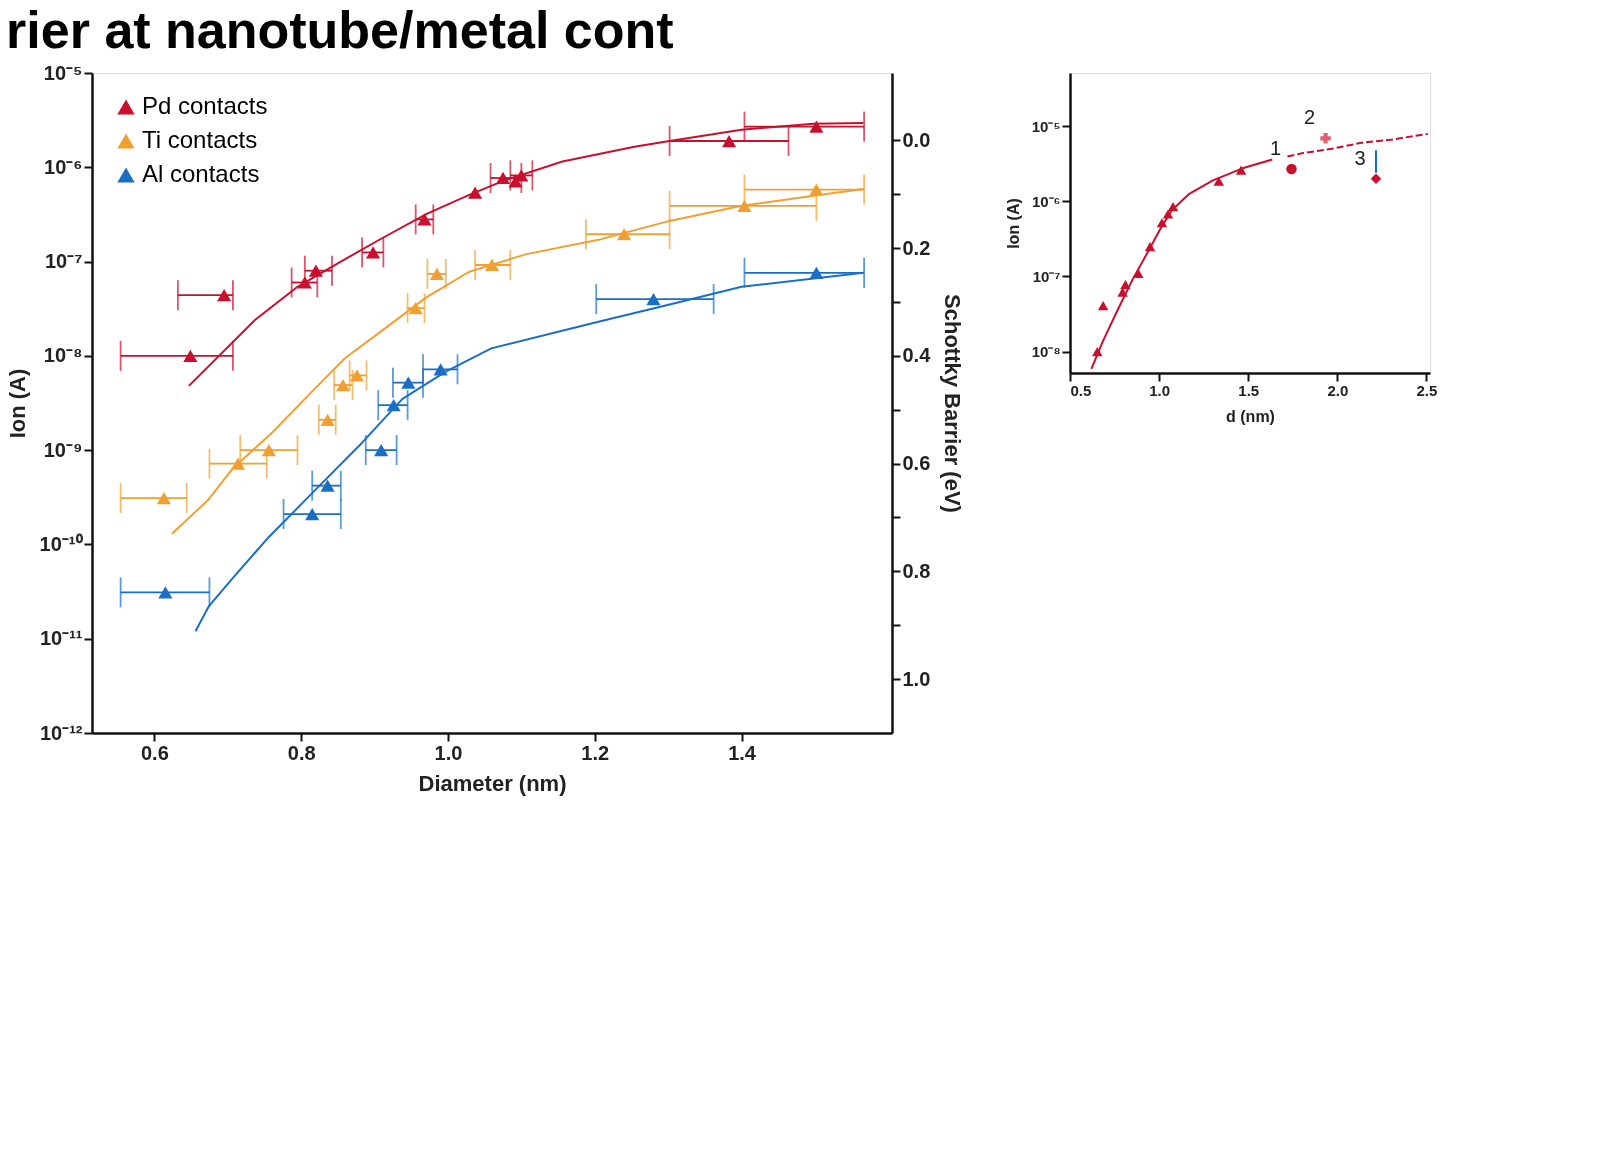  I want to click on y2-tick-label: 0.2, so click(916, 247).